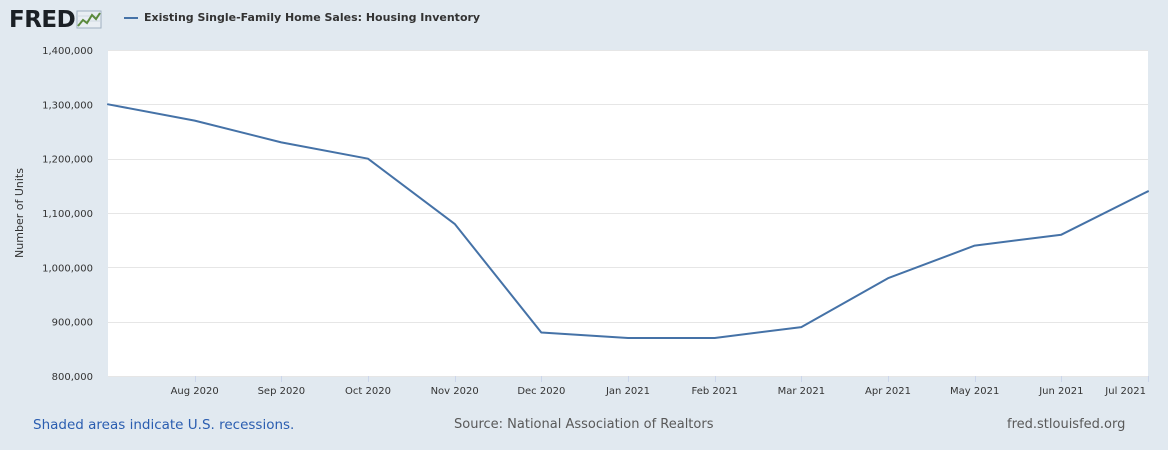 The height and width of the screenshot is (450, 1168). What do you see at coordinates (72, 323) in the screenshot?
I see `y-tick-label: 900,000` at bounding box center [72, 323].